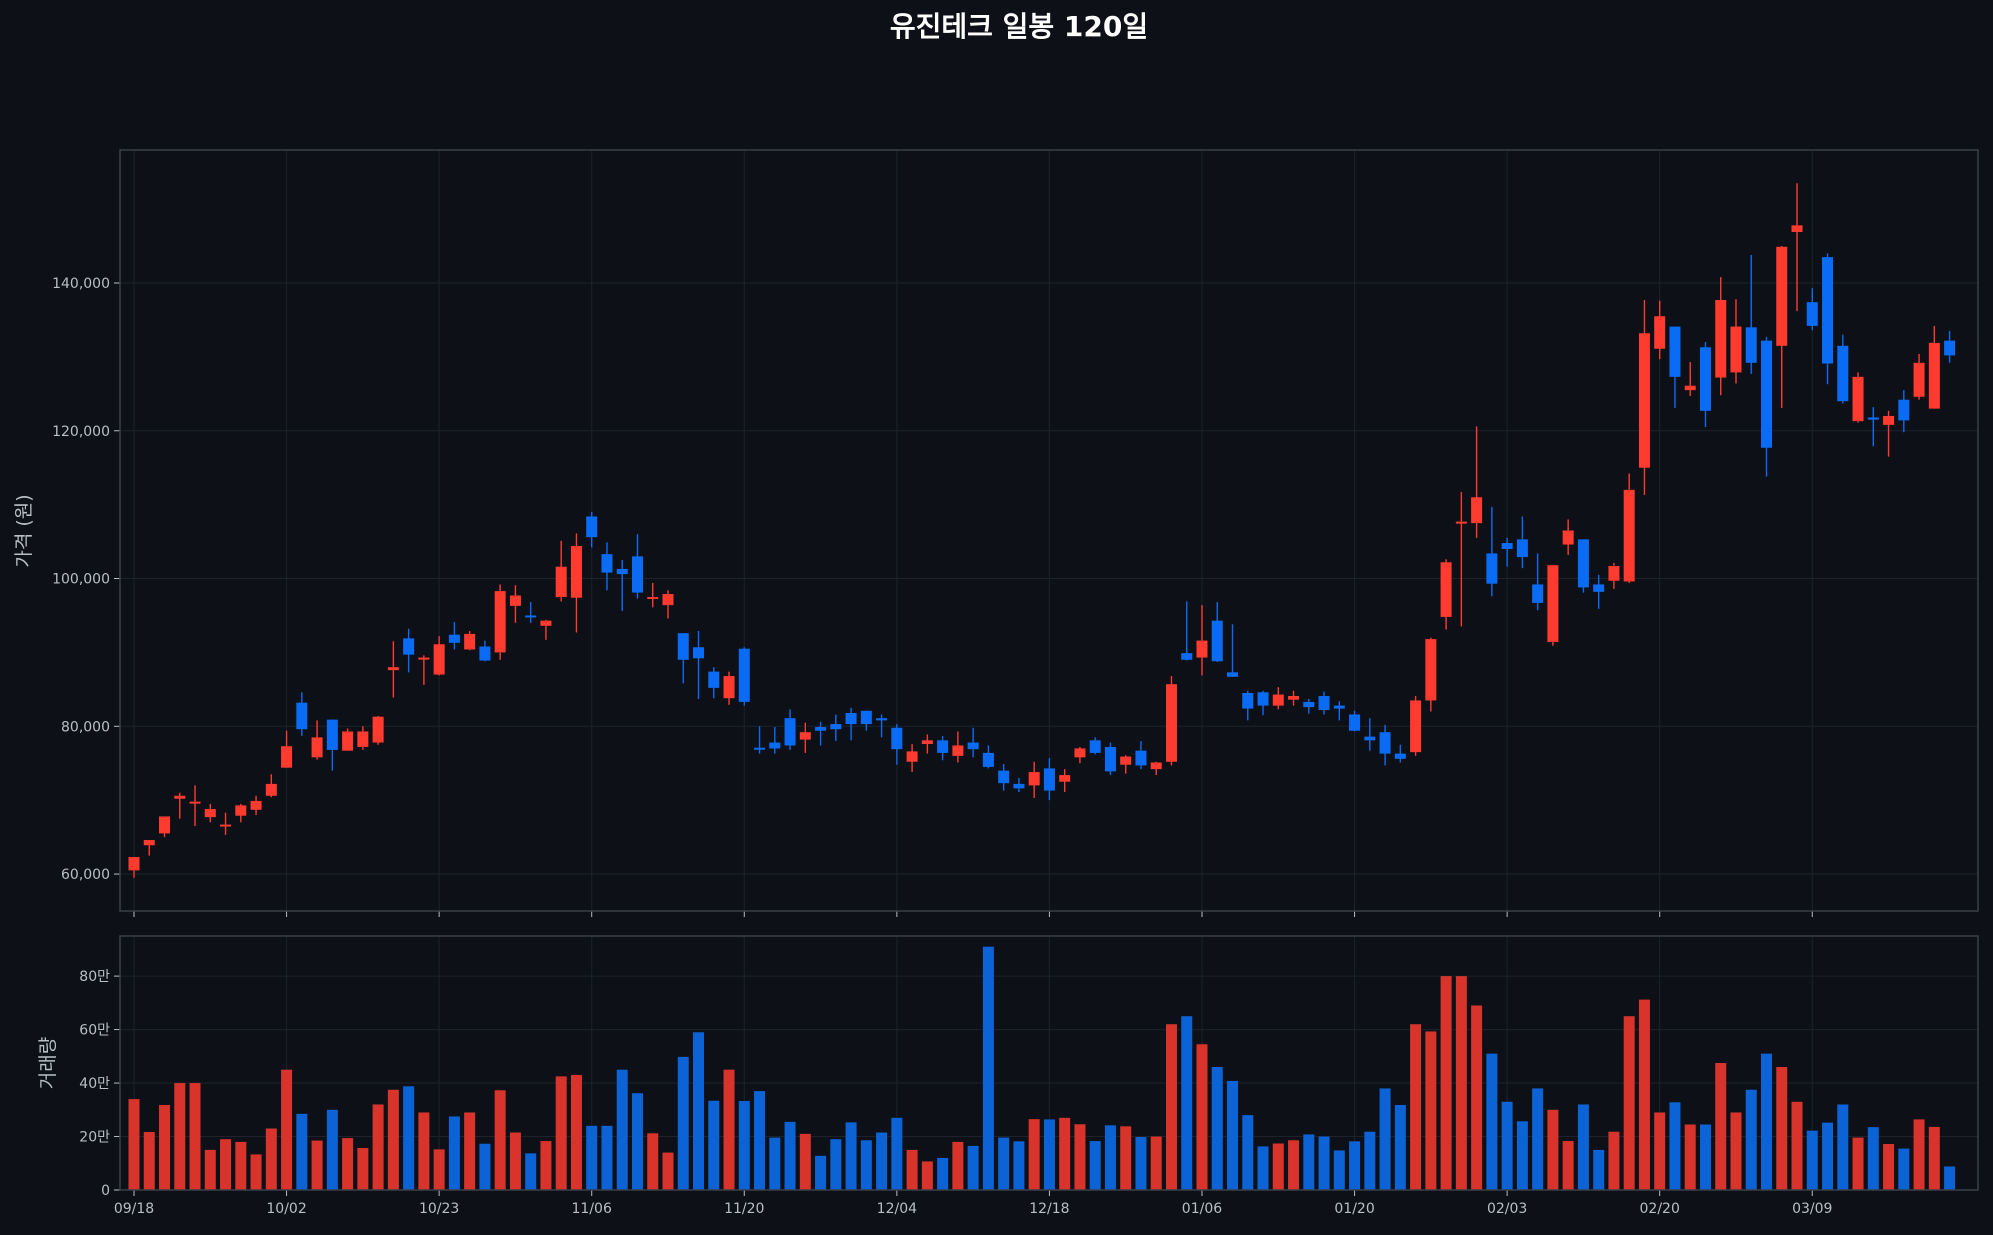  I want to click on x-tick-label: 10/02, so click(286, 1209).